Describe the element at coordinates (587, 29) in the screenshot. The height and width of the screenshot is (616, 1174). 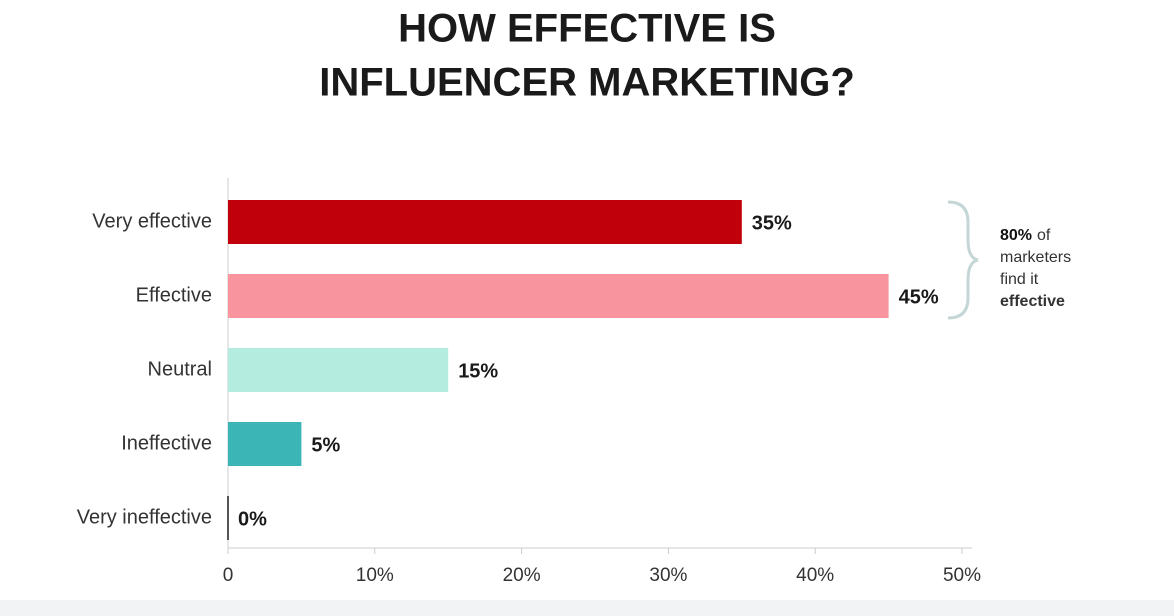
I see `chart-title-line: HOW EFFECTIVE IS` at that location.